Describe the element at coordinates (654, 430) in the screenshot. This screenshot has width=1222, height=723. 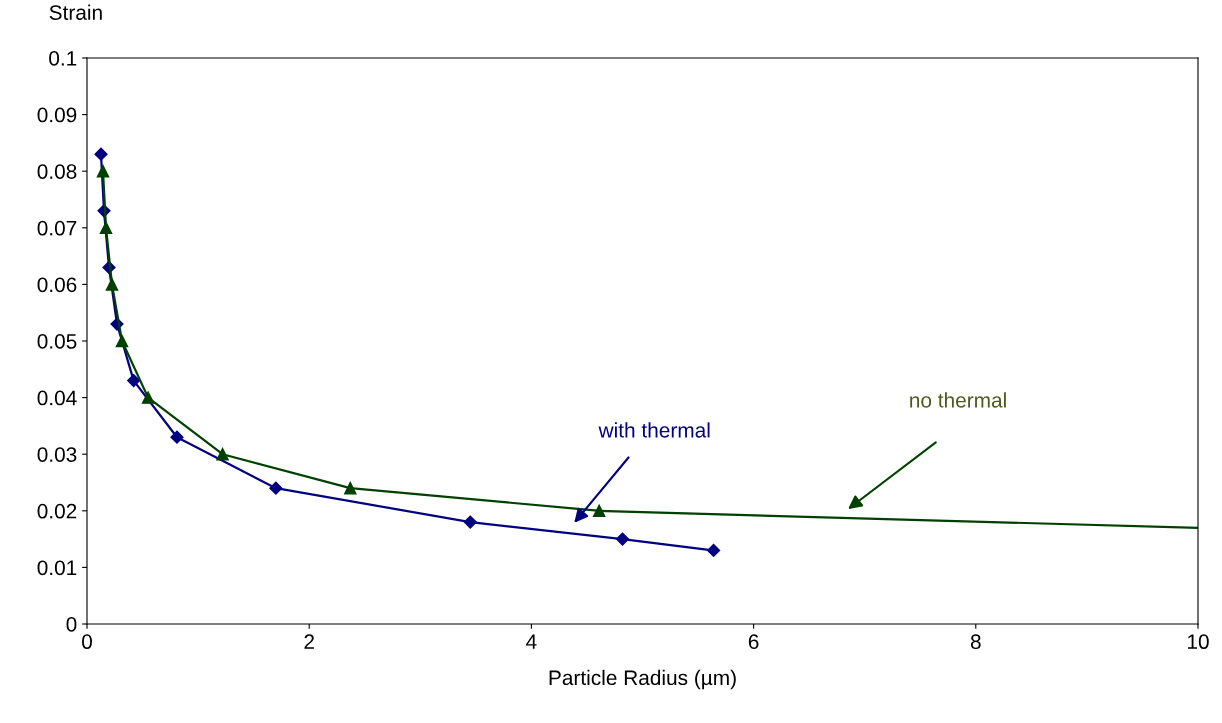
I see `annotation: with thermal` at that location.